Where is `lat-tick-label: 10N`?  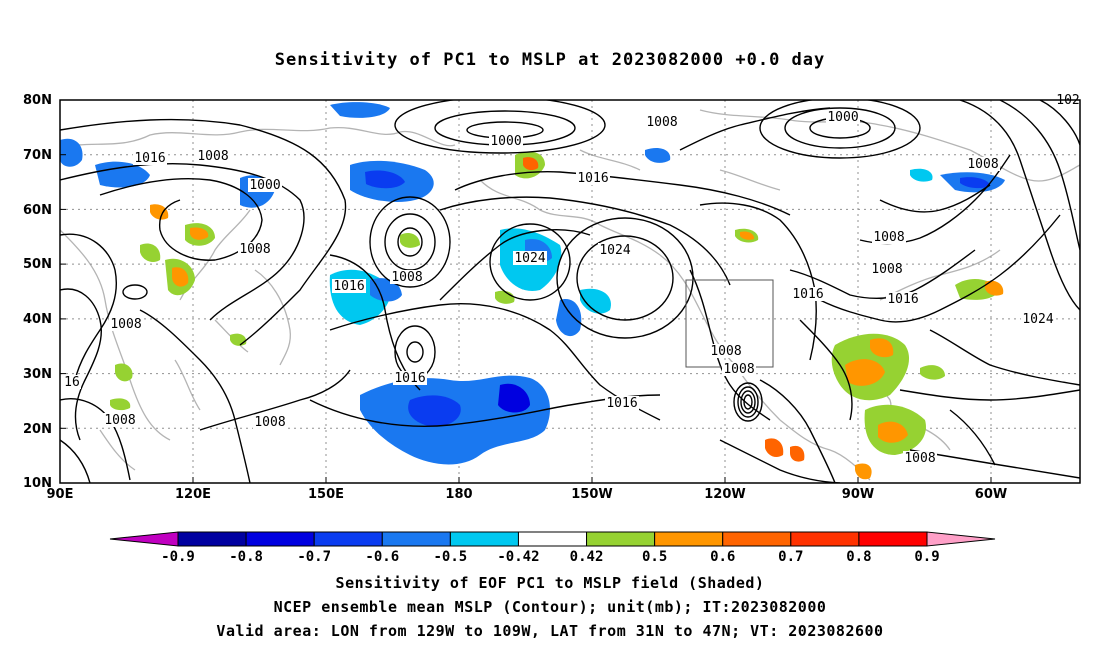
lat-tick-label: 10N is located at coordinates (37, 483).